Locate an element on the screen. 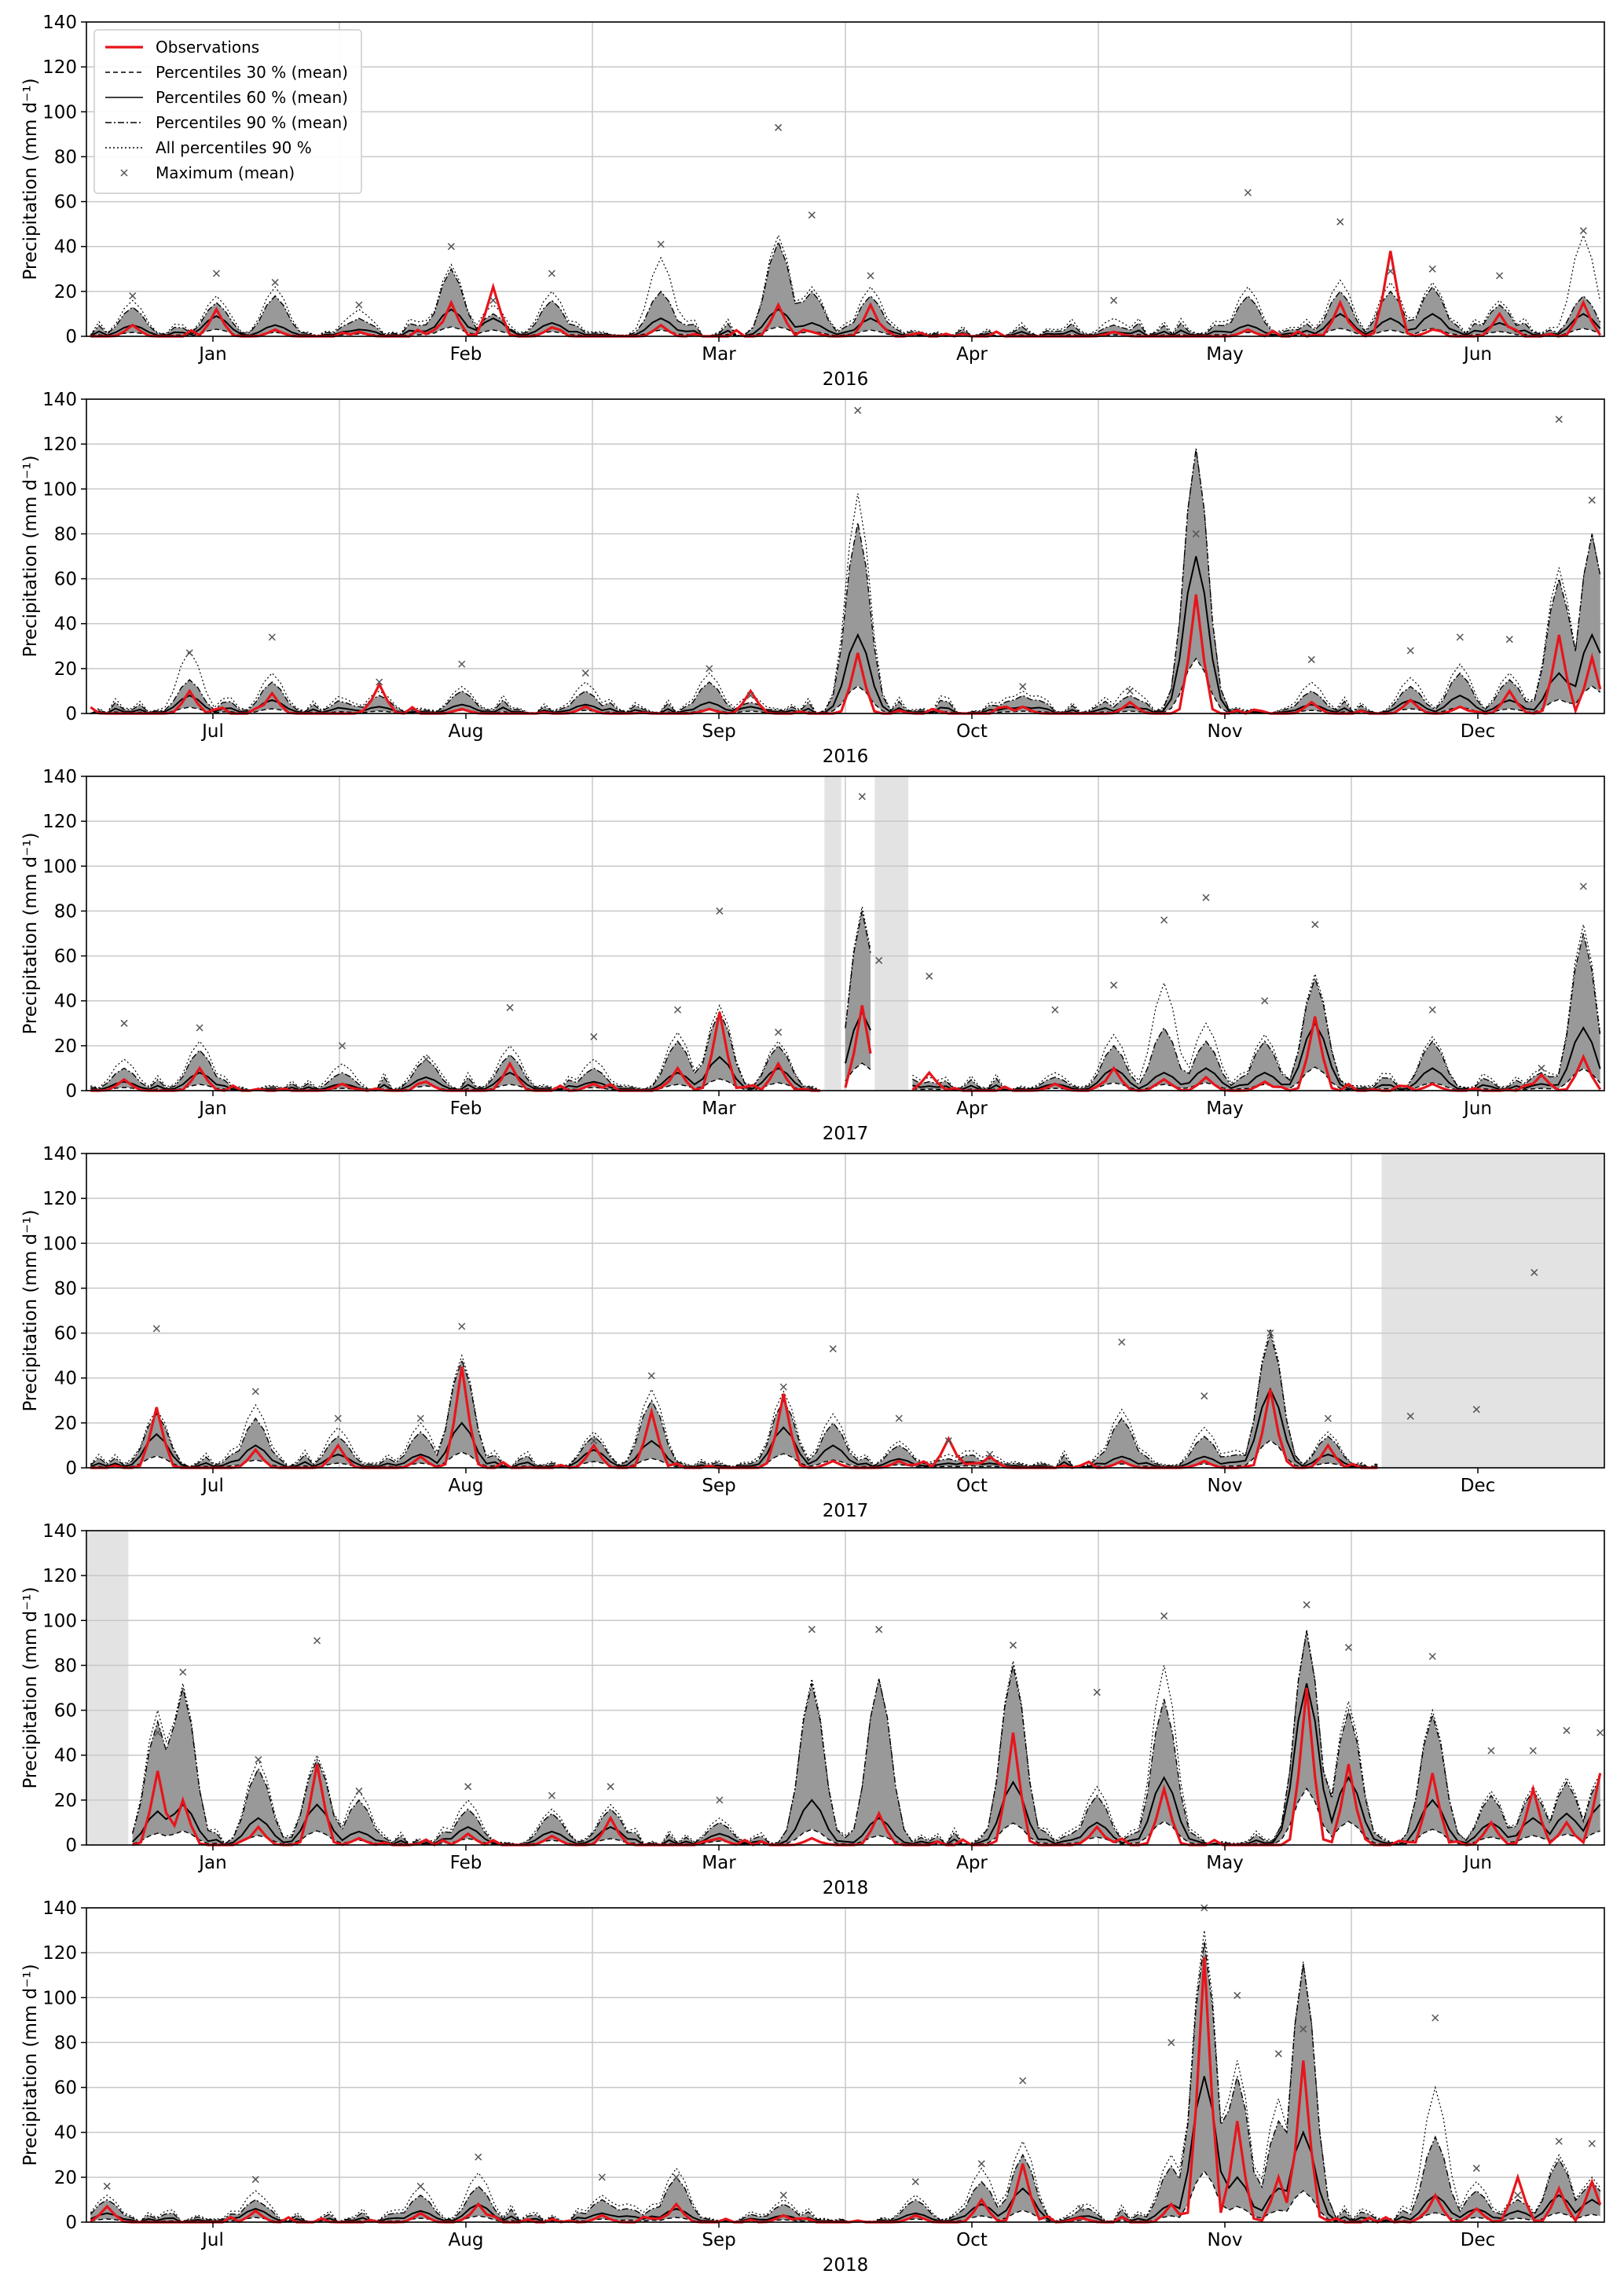 This screenshot has width=1624, height=2285. x-tick-label: Jan is located at coordinates (212, 1863).